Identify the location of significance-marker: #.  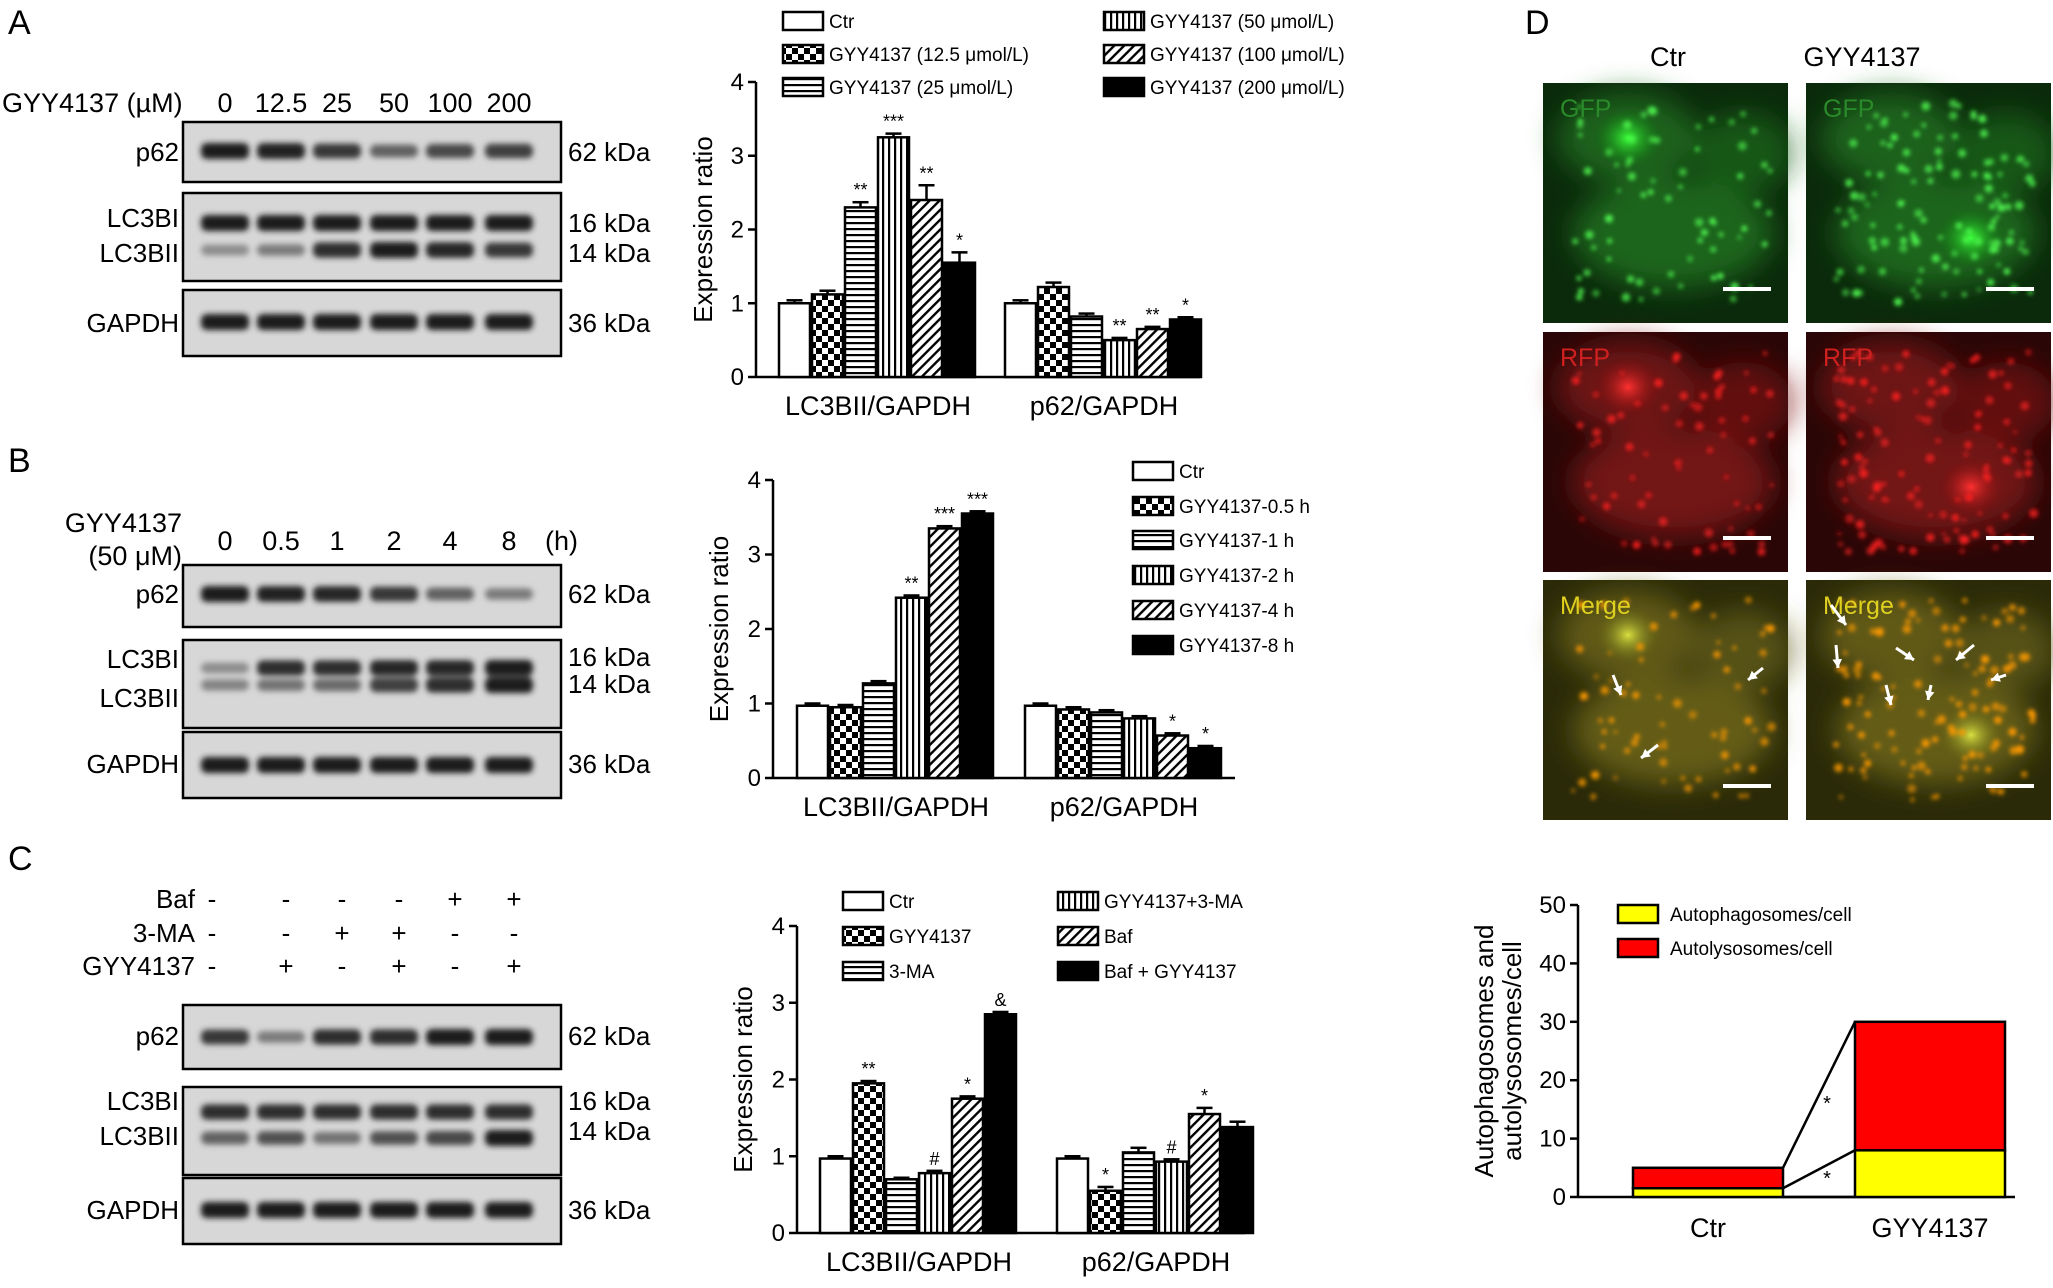
(934, 1159).